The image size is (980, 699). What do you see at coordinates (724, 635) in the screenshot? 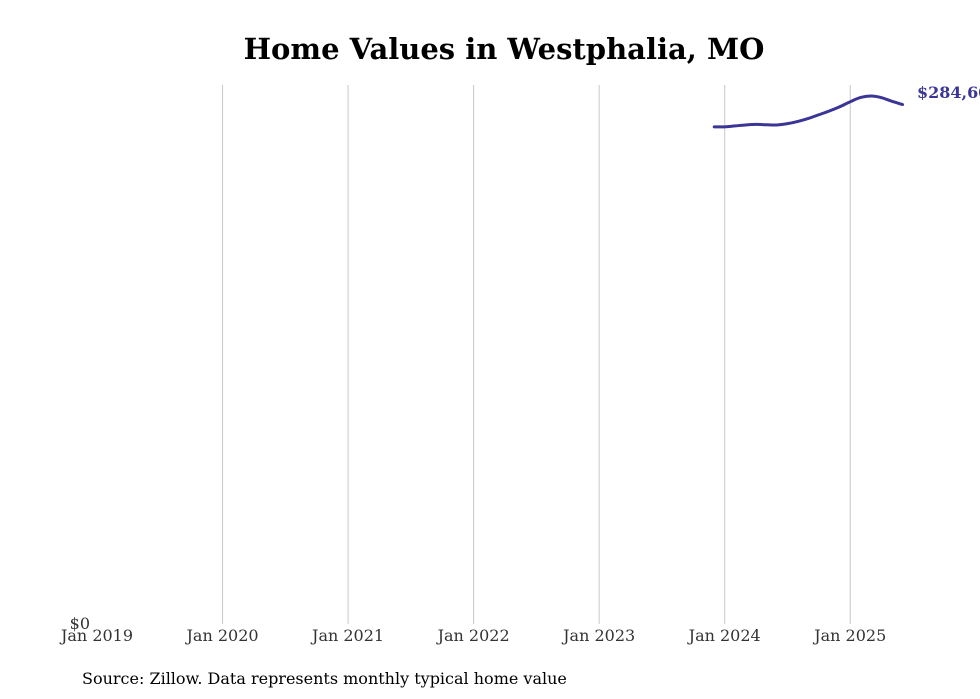
I see `x-tick-label-2024-01: Jan 2024` at bounding box center [724, 635].